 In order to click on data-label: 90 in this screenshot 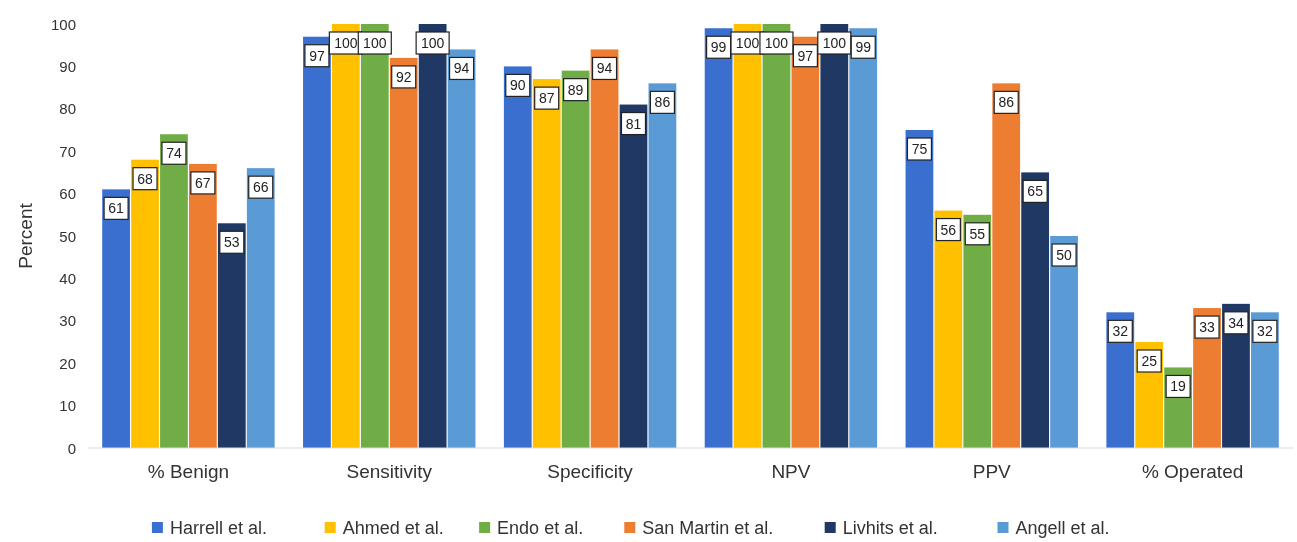, I will do `click(517, 85)`.